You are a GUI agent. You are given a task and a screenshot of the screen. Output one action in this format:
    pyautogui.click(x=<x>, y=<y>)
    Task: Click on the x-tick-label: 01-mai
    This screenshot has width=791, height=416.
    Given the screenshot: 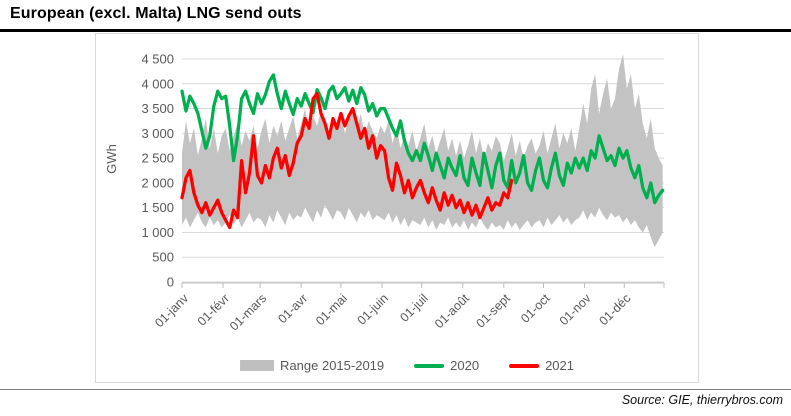 What is the action you would take?
    pyautogui.click(x=331, y=309)
    